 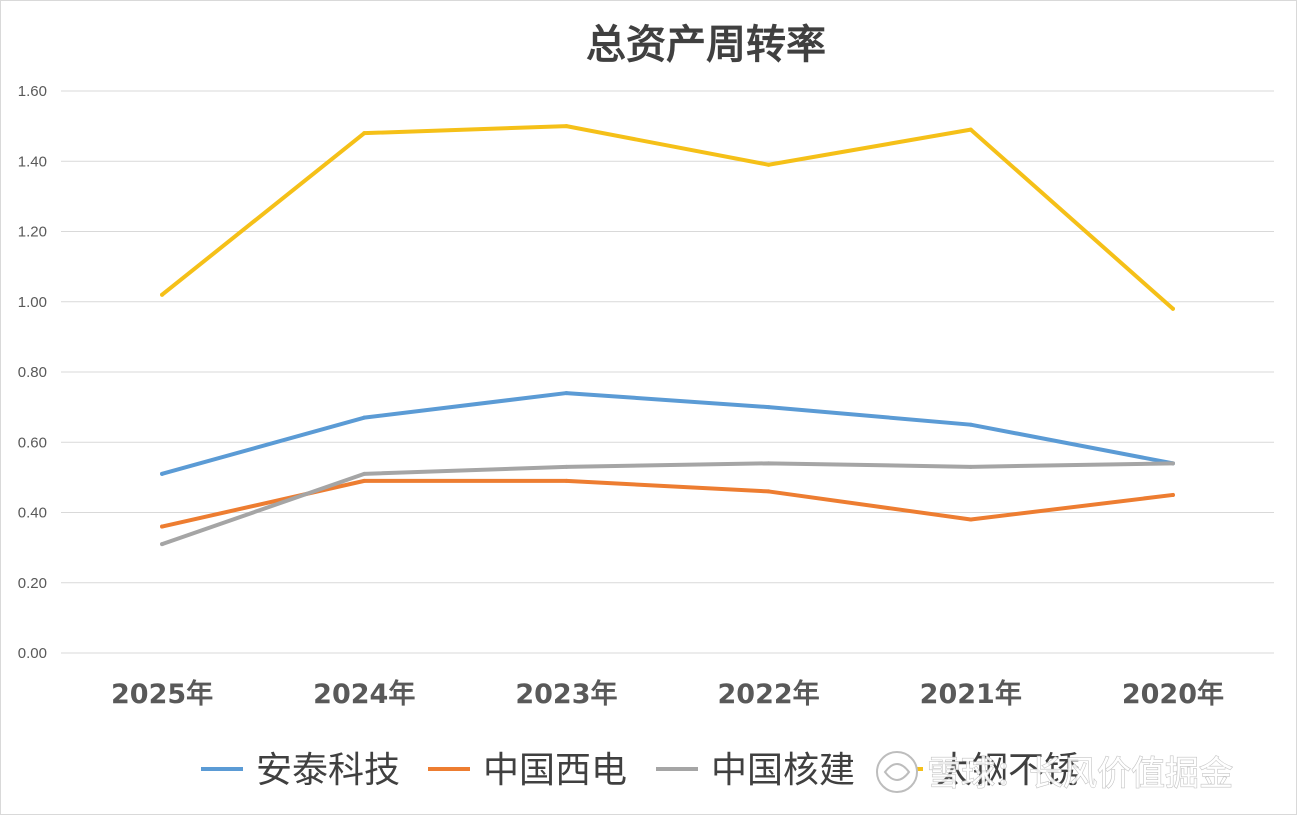 What do you see at coordinates (364, 694) in the screenshot?
I see `x-tick-label: 2024年` at bounding box center [364, 694].